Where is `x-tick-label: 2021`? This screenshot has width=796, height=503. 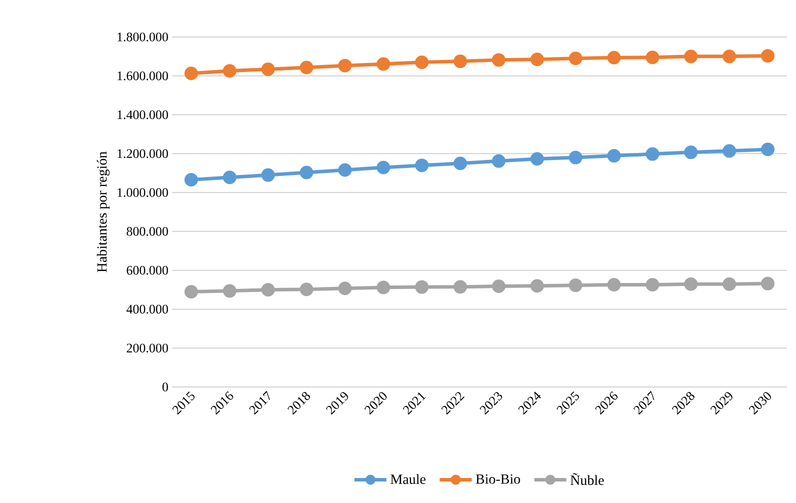
x-tick-label: 2021 is located at coordinates (414, 403).